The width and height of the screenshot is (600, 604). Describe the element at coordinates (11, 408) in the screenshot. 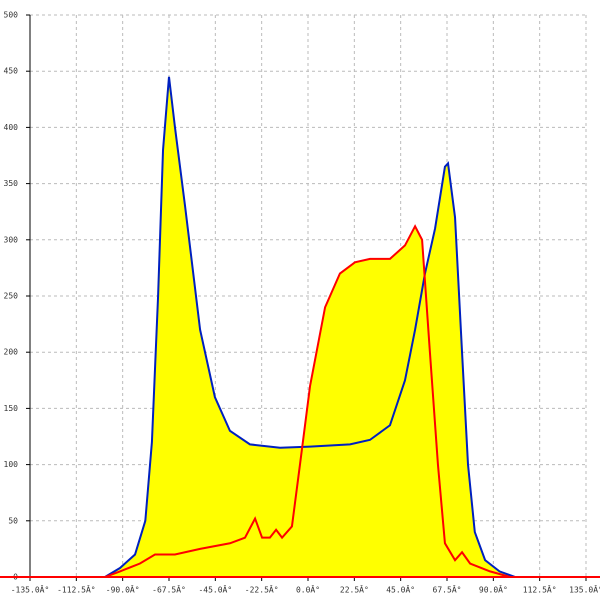

I see `y-tick-label: 150` at that location.